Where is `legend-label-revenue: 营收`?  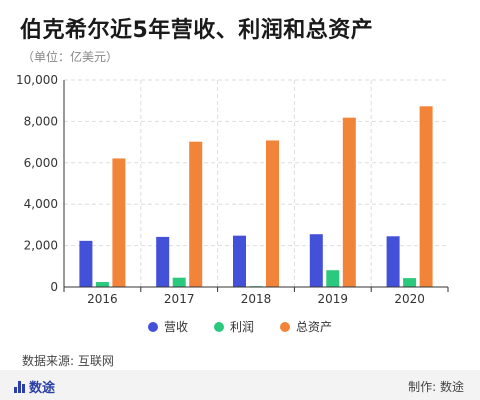
legend-label-revenue: 营收 is located at coordinates (175, 327).